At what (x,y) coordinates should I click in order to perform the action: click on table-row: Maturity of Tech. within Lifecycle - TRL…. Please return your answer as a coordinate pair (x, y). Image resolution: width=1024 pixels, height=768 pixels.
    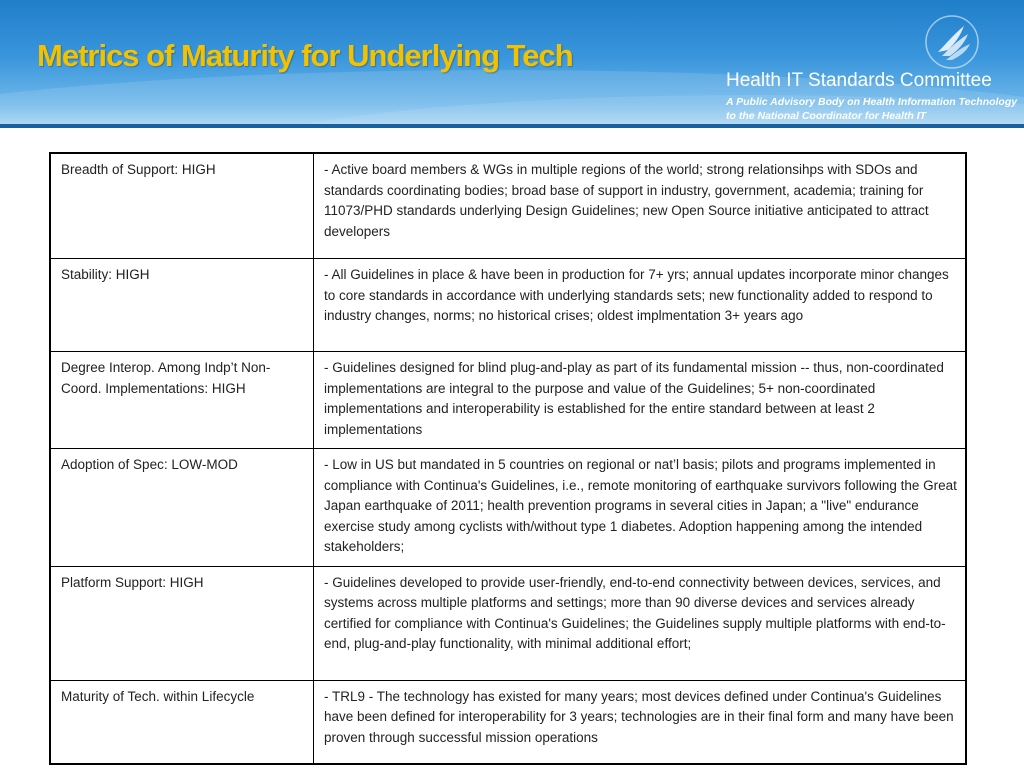
    Looking at the image, I should click on (508, 721).